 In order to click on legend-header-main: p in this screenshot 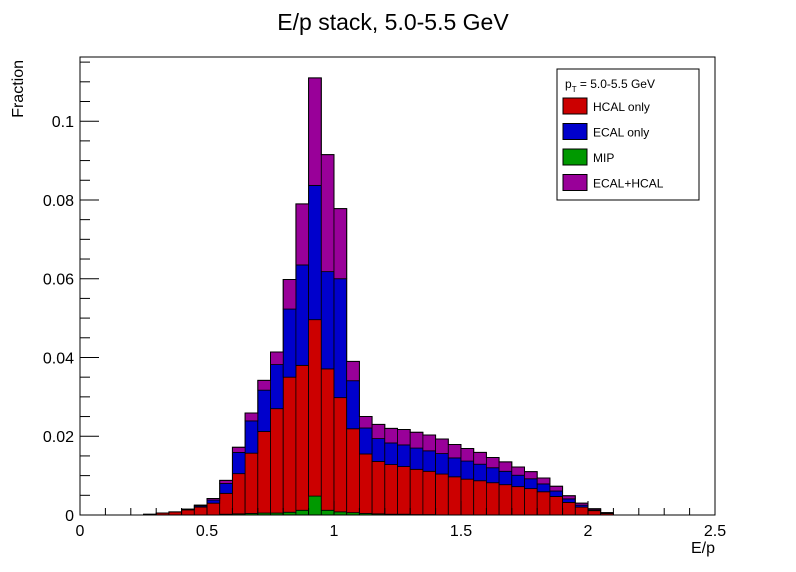, I will do `click(568, 84)`.